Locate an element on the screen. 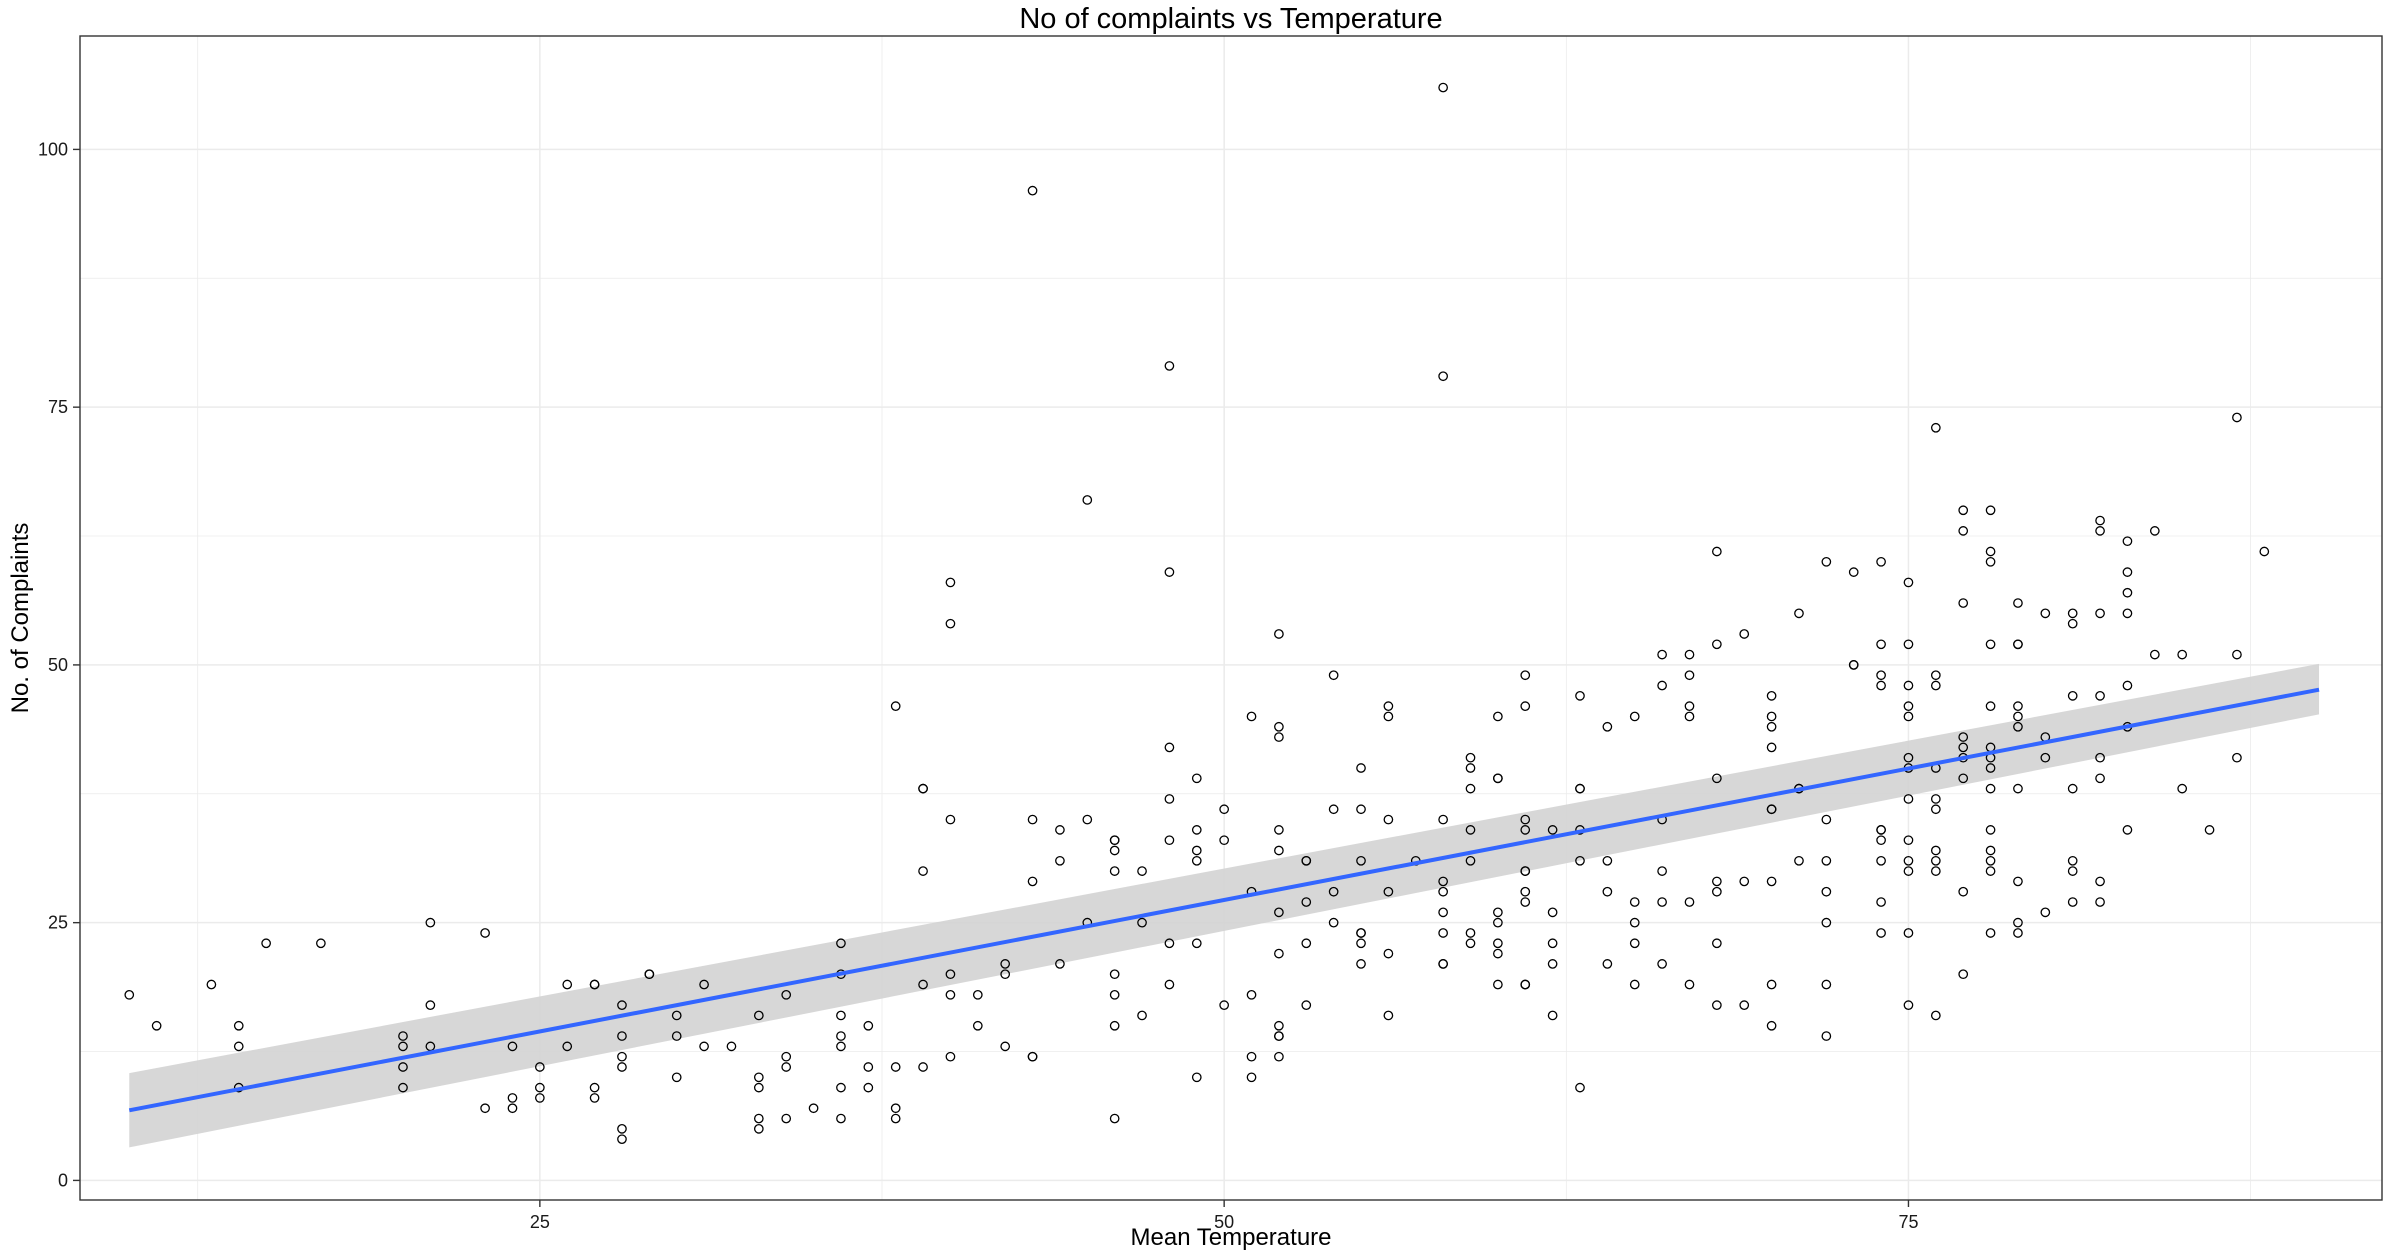 The height and width of the screenshot is (1252, 2388). x-axis-label: Mean Temperature is located at coordinates (1231, 1237).